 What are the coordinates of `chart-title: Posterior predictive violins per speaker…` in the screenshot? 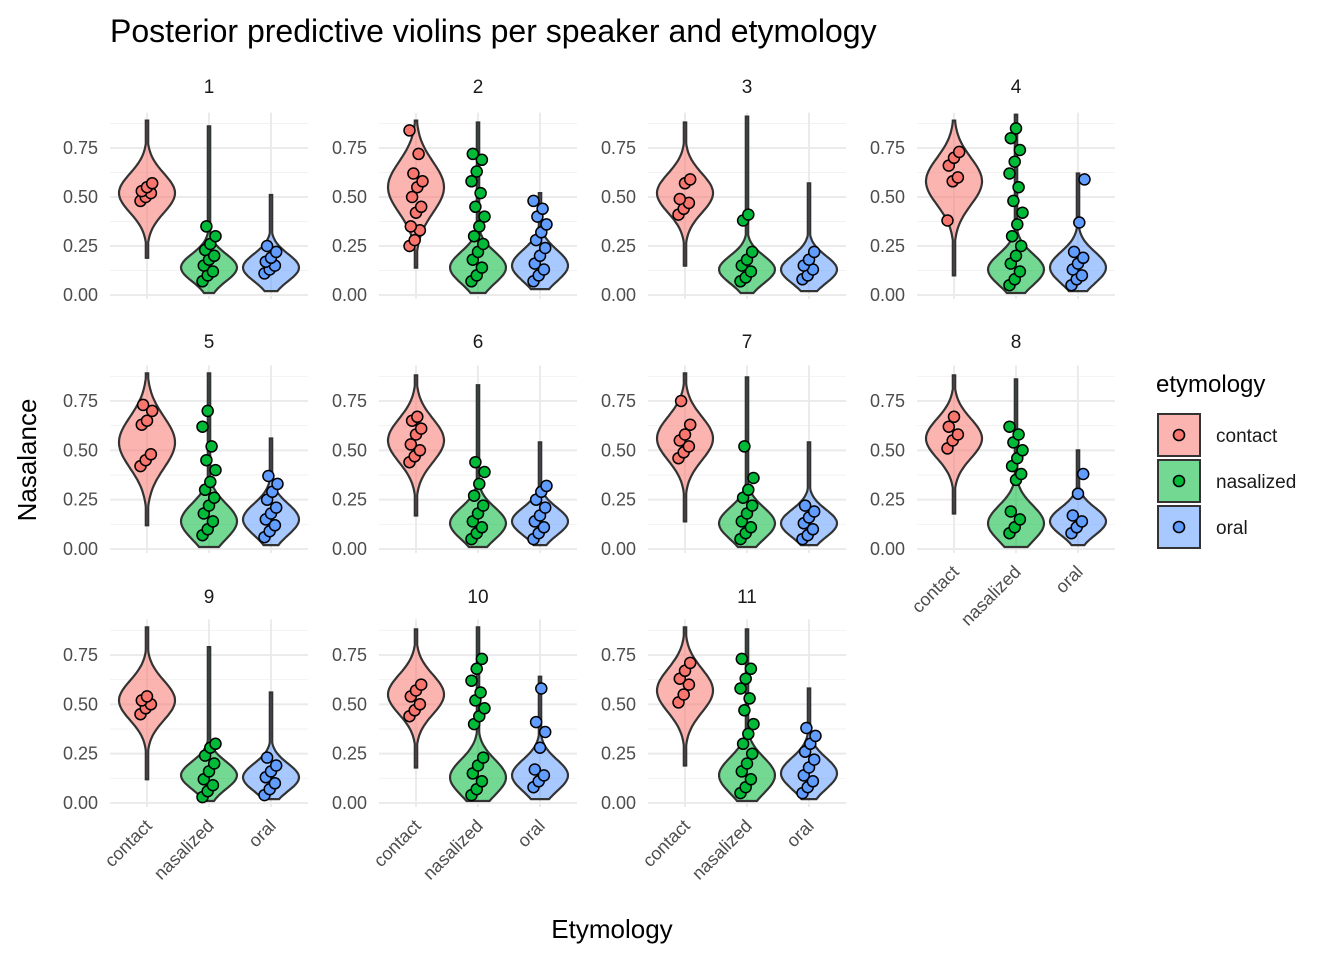 It's located at (493, 31).